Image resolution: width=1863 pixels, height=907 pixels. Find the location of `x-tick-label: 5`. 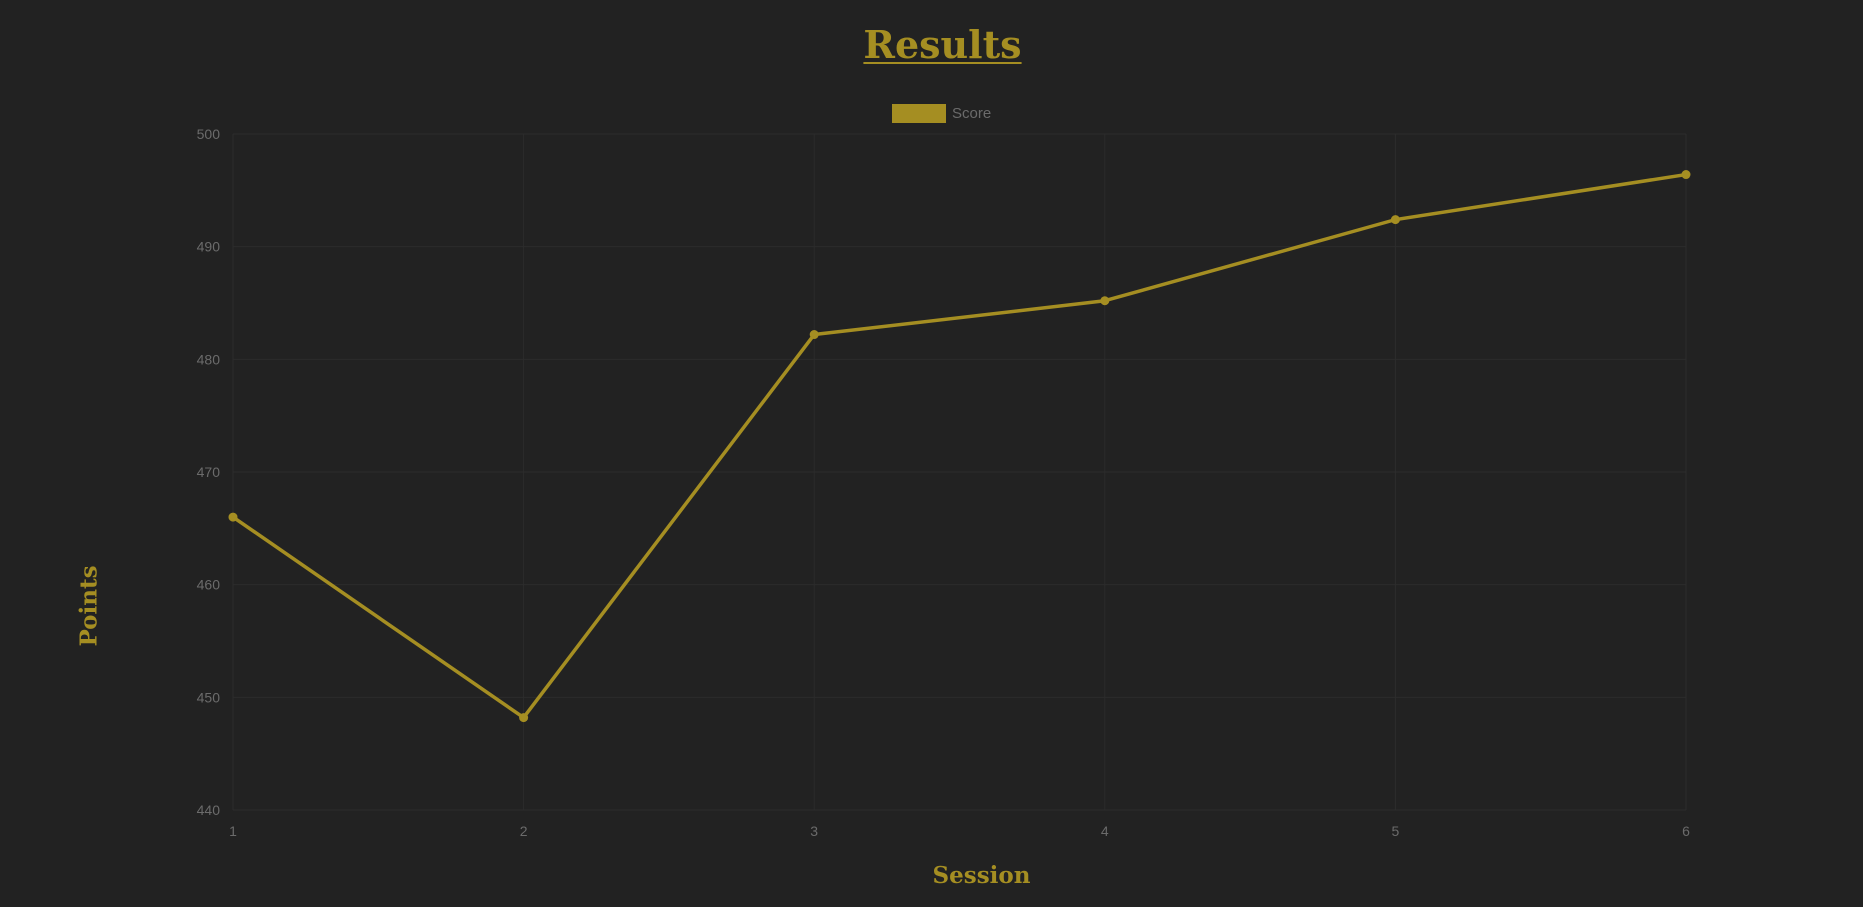

x-tick-label: 5 is located at coordinates (1396, 831).